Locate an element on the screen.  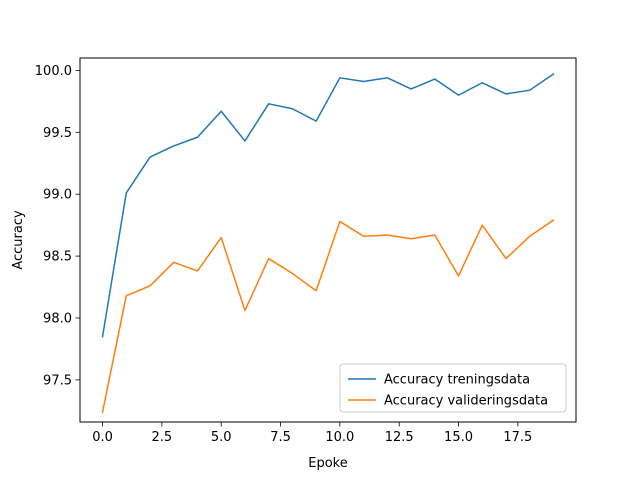
x-tick-label: 7.5 is located at coordinates (280, 437).